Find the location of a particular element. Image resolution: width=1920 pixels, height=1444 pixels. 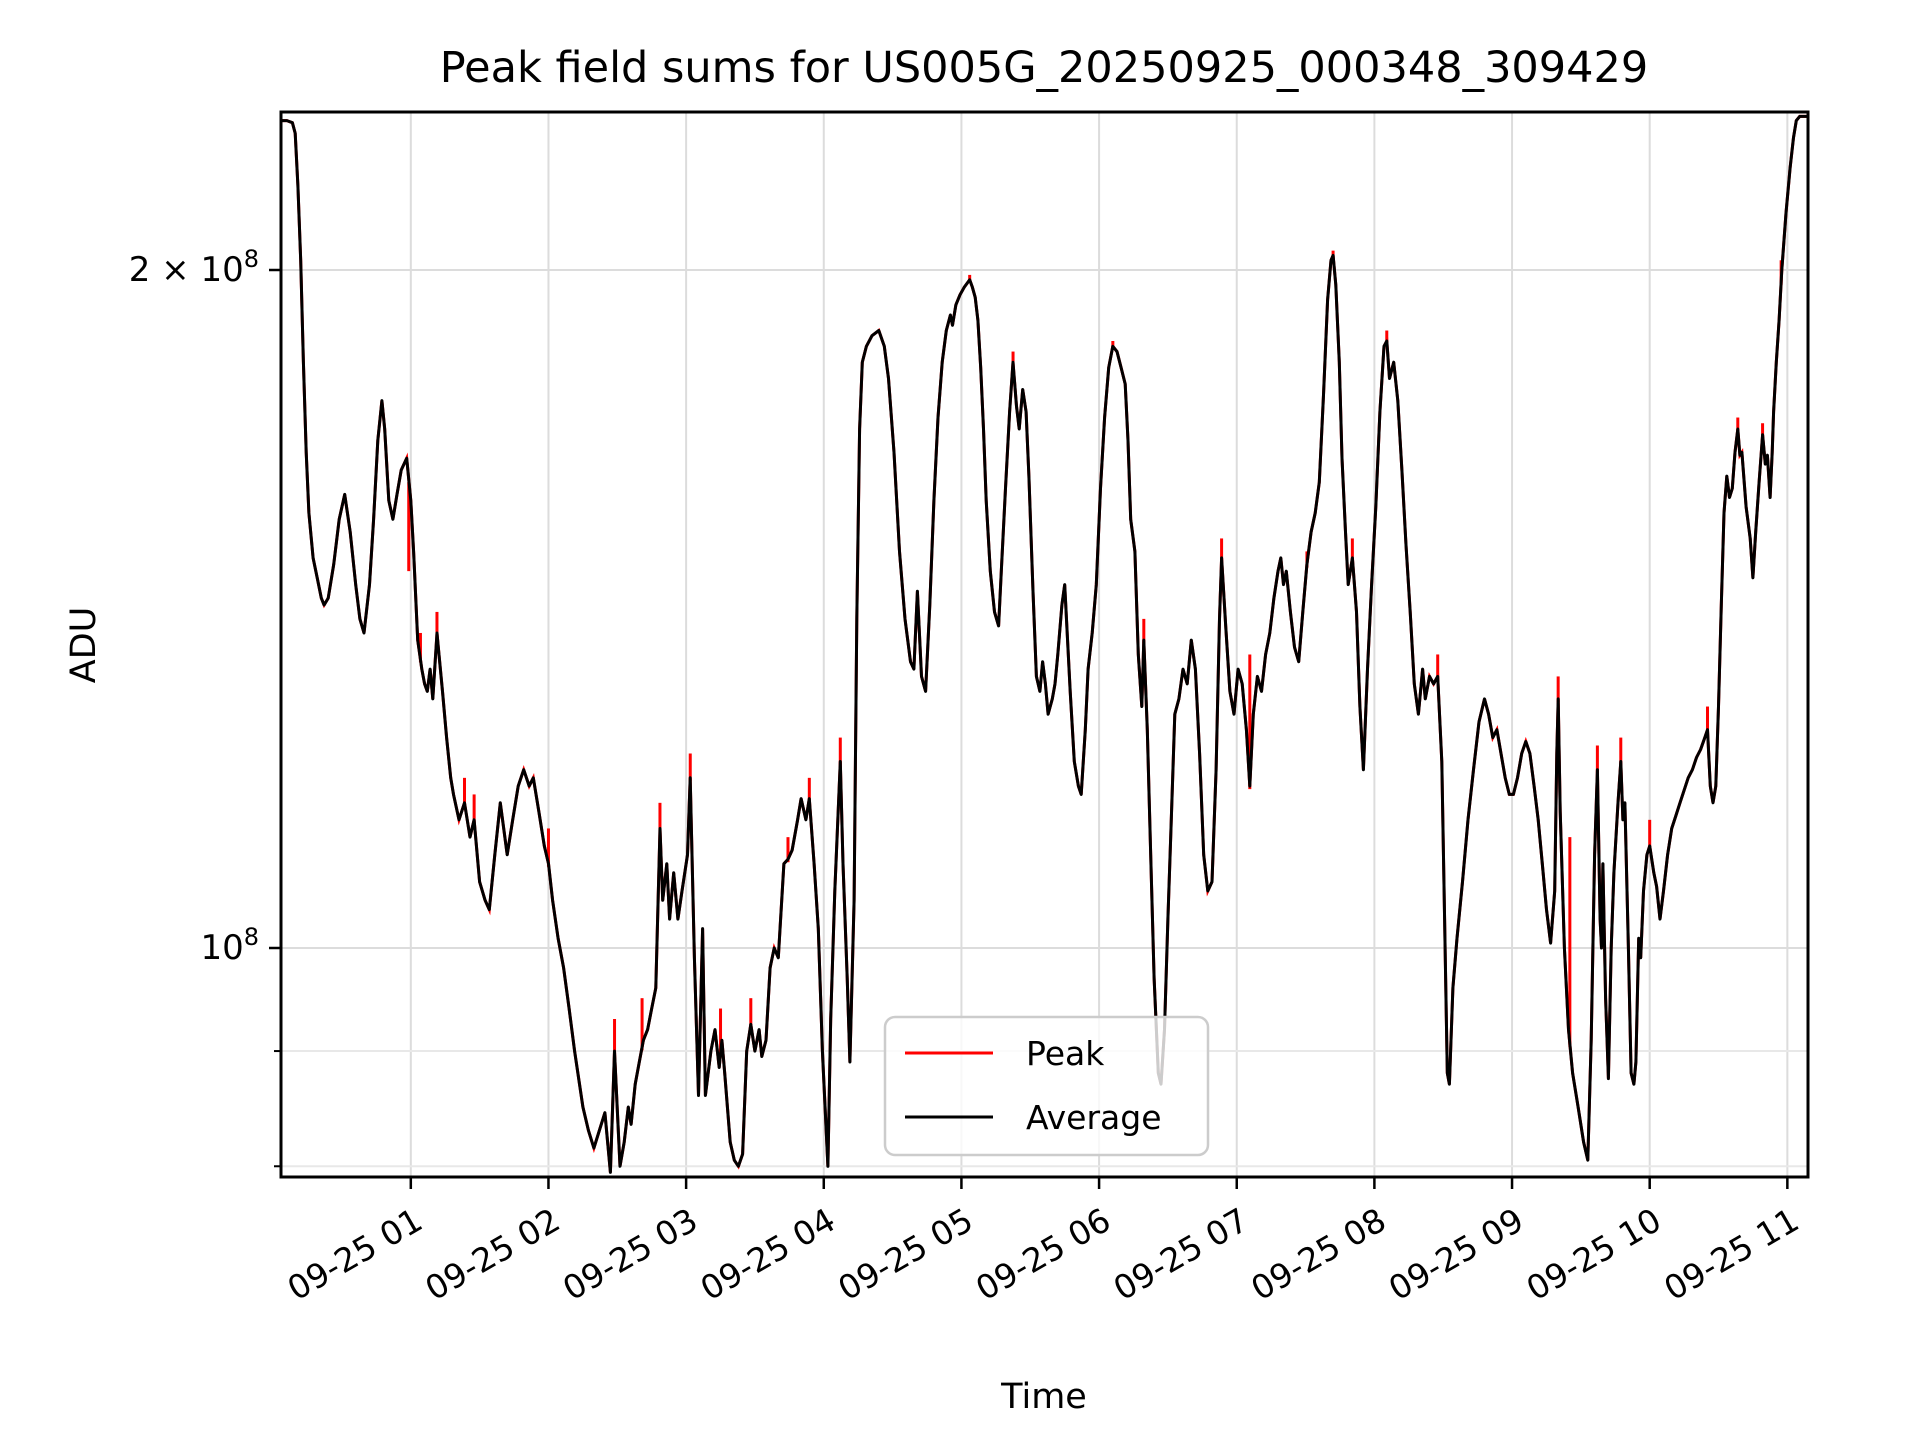

x-tick-label: 09-25 08 is located at coordinates (1318, 1254).